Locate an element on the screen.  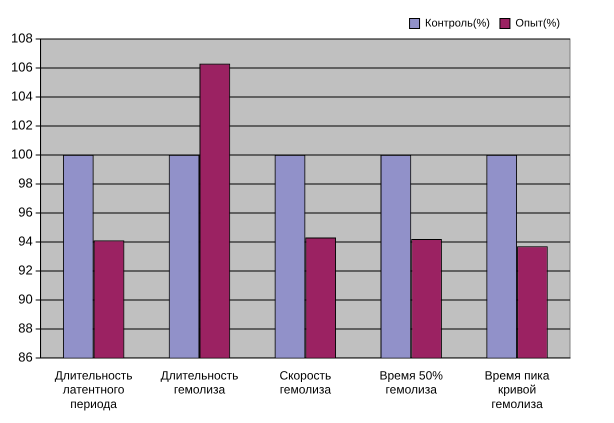
legend-label: Контроль(%) is located at coordinates (457, 24).